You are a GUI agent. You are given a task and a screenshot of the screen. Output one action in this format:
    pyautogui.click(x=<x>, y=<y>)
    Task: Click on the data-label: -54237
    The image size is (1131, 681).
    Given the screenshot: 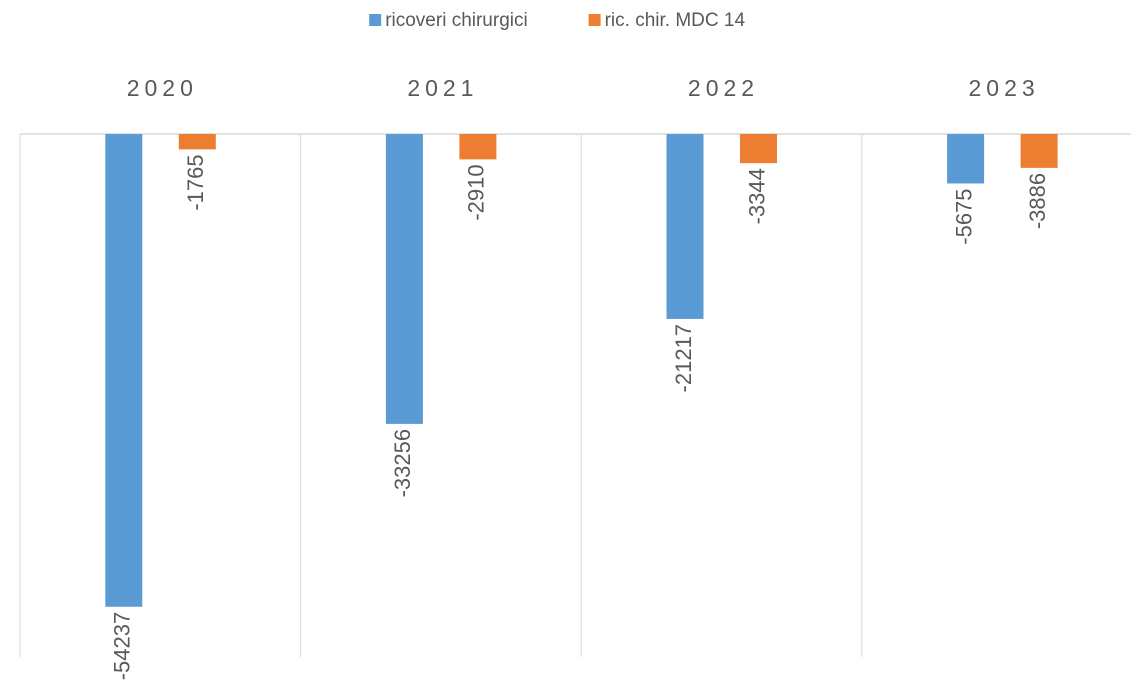 What is the action you would take?
    pyautogui.click(x=122, y=646)
    